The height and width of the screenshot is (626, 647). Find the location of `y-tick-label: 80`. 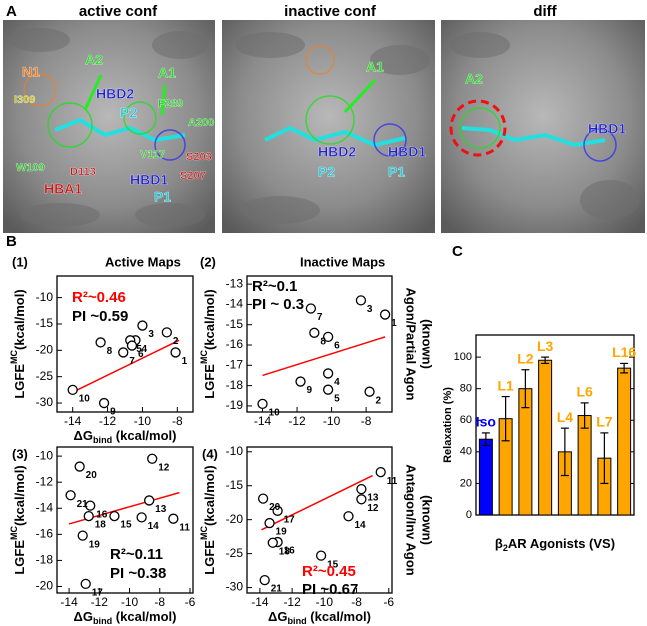

y-tick-label: 80 is located at coordinates (466, 389).